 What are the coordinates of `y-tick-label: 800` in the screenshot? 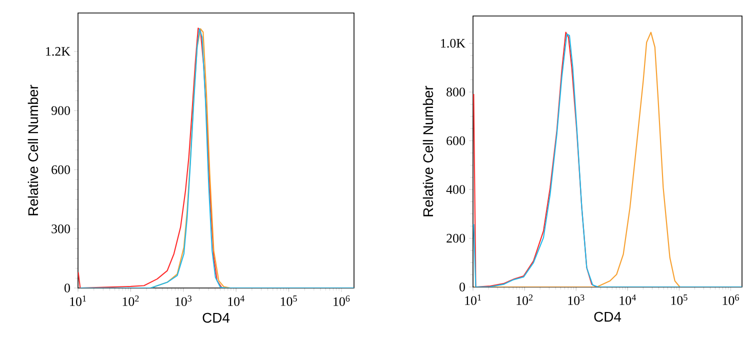 It's located at (455, 92).